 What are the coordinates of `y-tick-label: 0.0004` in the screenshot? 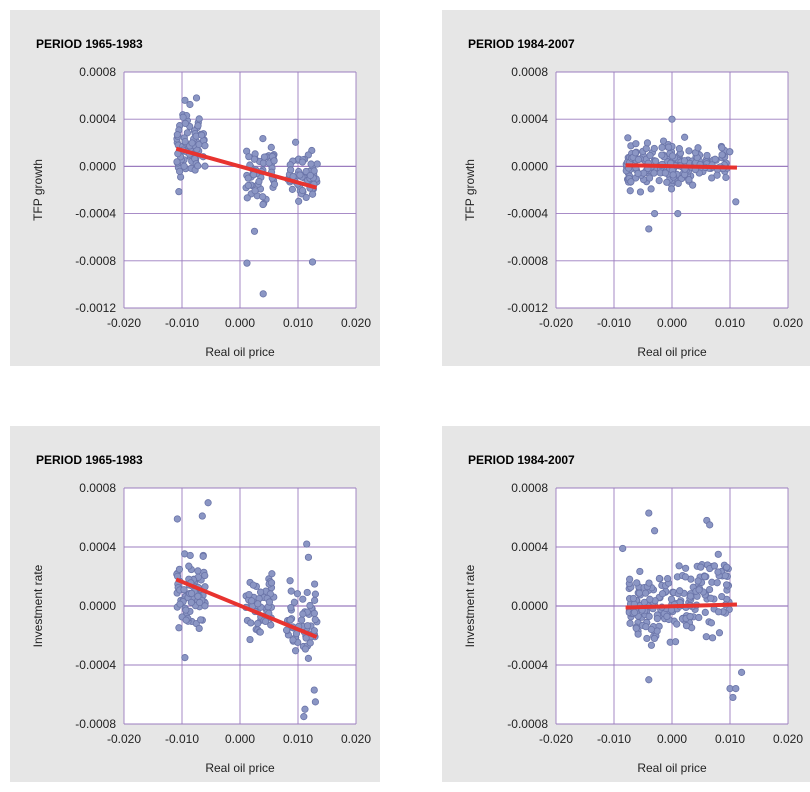 It's located at (97, 119).